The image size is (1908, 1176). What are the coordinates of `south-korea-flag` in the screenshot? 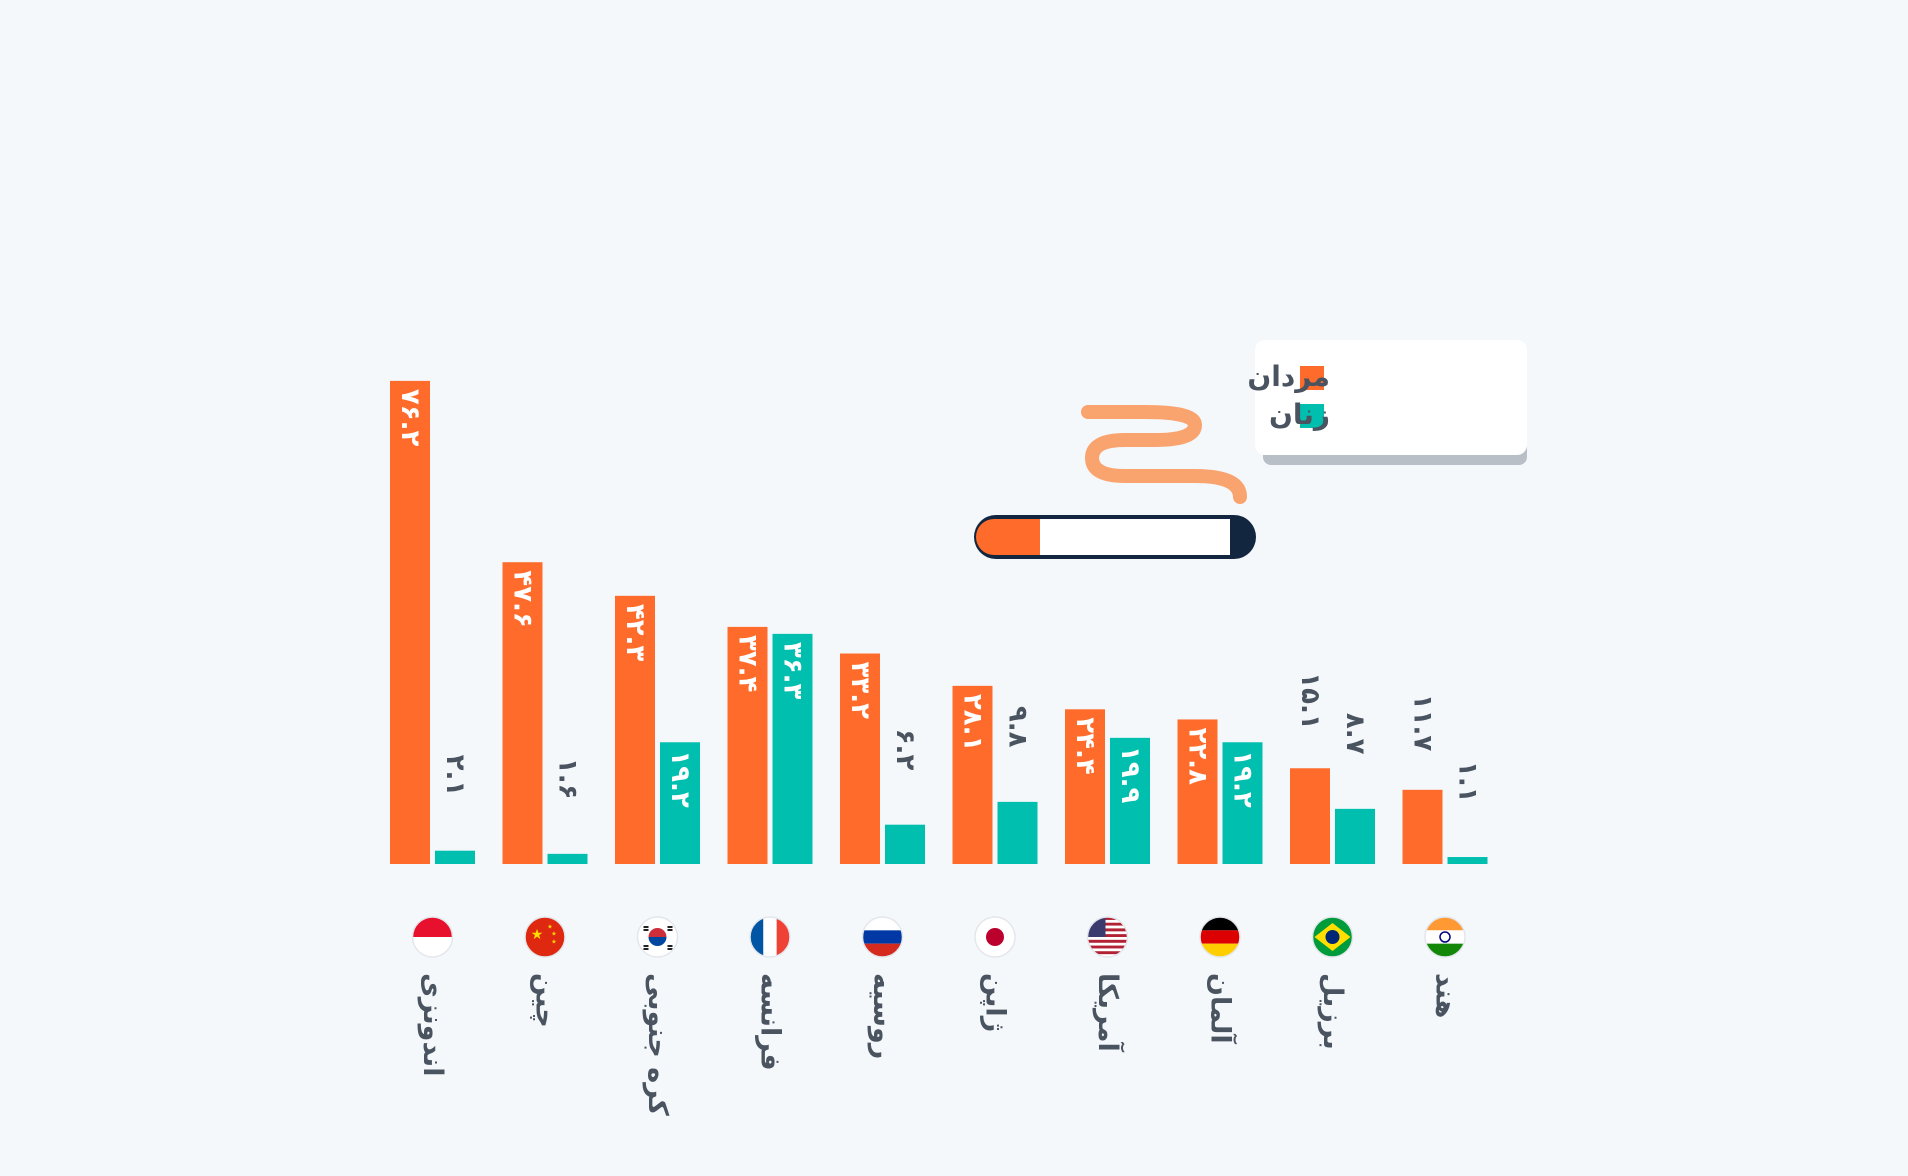 It's located at (657, 937).